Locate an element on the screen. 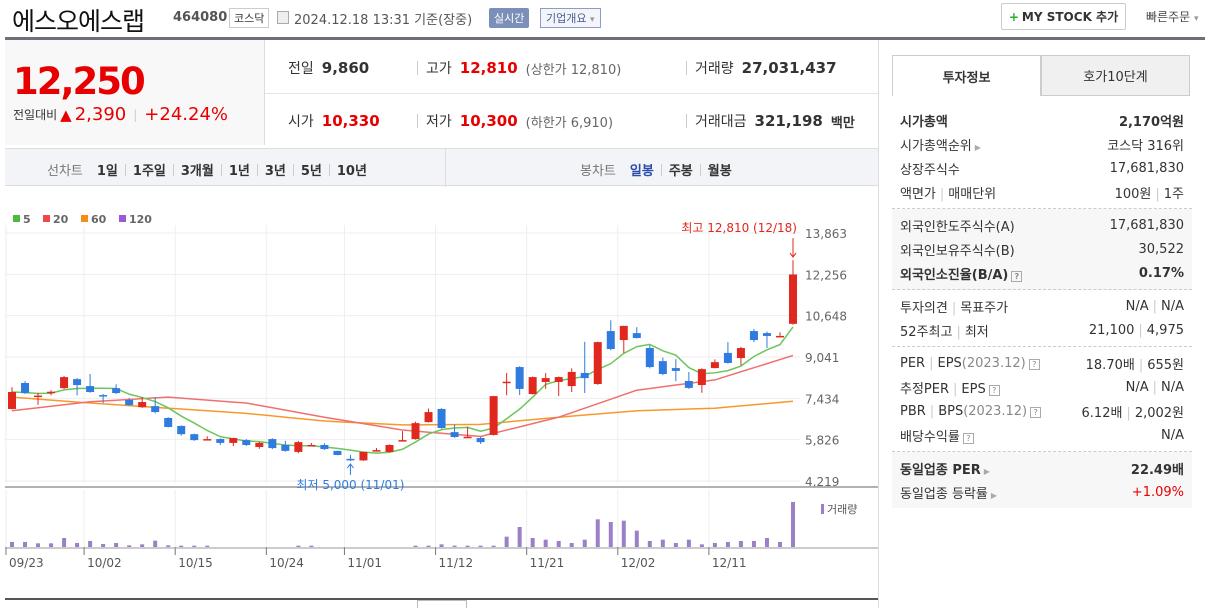  value-text: 1주 is located at coordinates (1173, 194).